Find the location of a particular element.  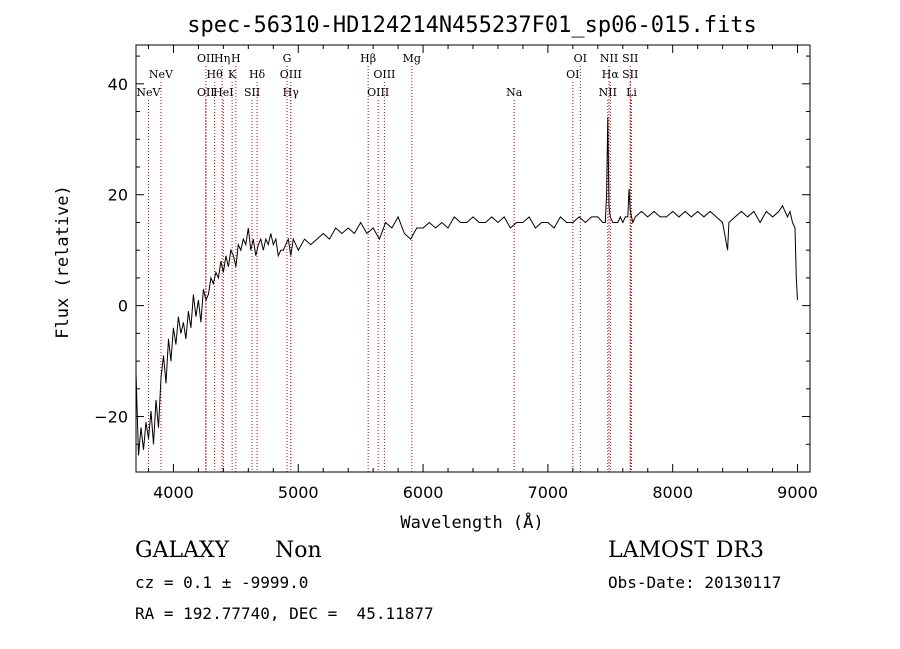

line-label-5: Hη is located at coordinates (222, 58).